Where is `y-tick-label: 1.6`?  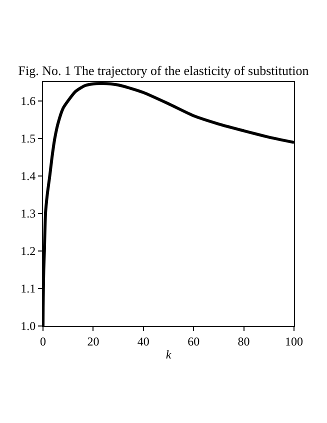
y-tick-label: 1.6 is located at coordinates (28, 101).